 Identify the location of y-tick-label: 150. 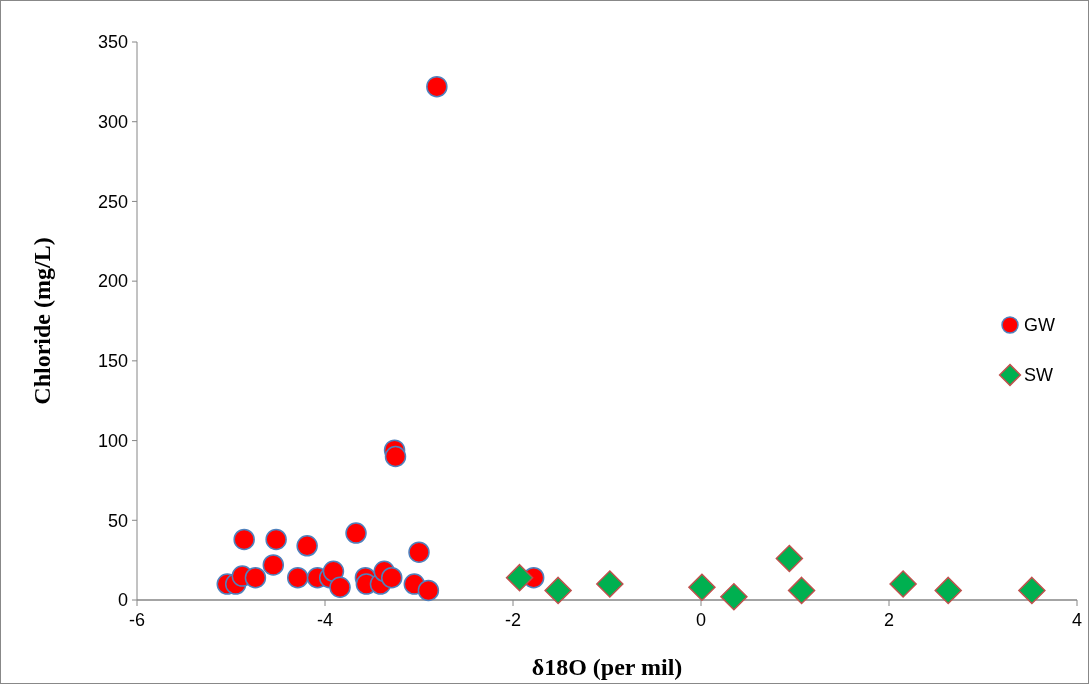
(112, 361).